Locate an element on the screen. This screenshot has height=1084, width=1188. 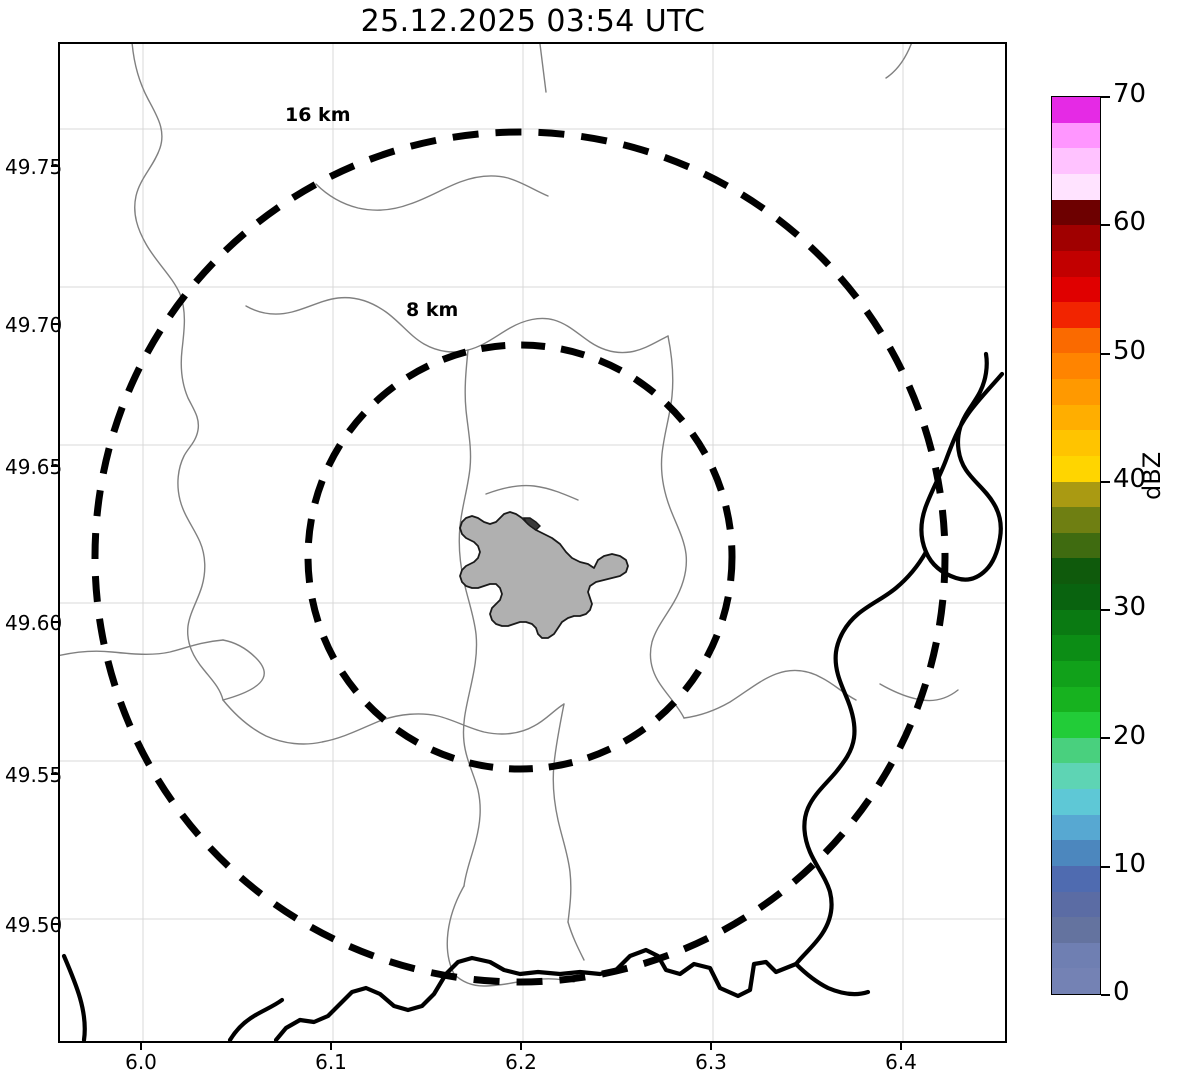
colorbar-tick-label: 20 is located at coordinates (1130, 736).